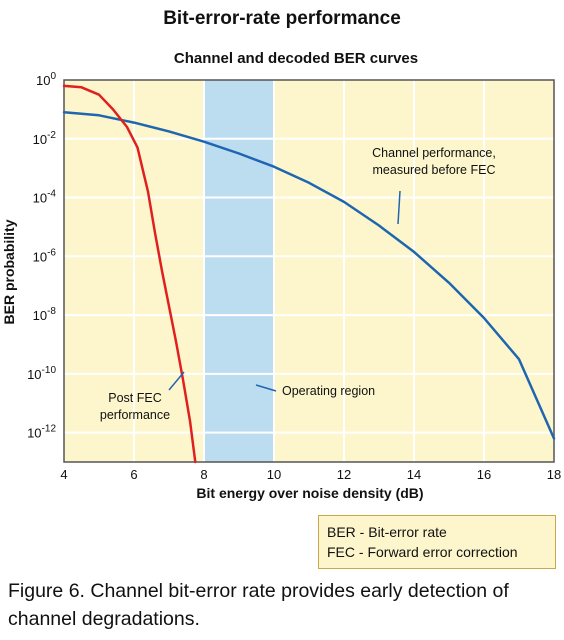 The image size is (564, 640). What do you see at coordinates (63, 474) in the screenshot?
I see `x-tick-label: 4` at bounding box center [63, 474].